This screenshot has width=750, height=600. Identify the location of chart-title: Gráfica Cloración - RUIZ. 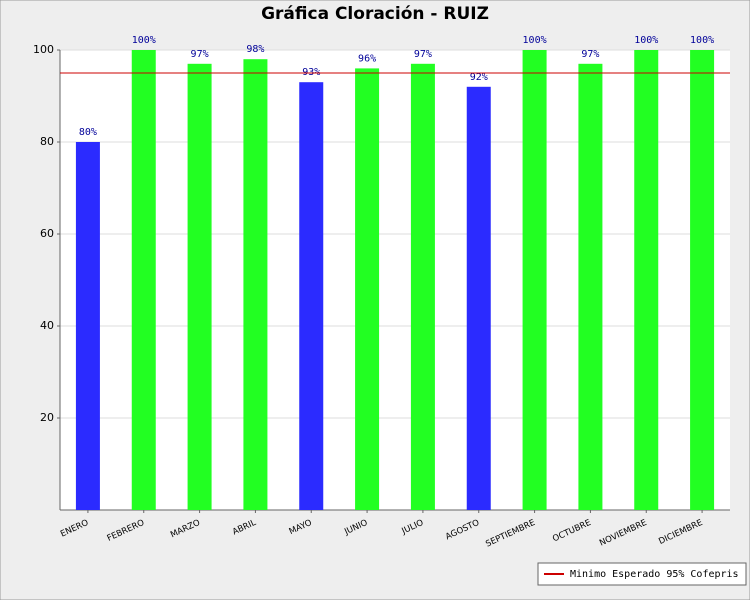
(375, 14).